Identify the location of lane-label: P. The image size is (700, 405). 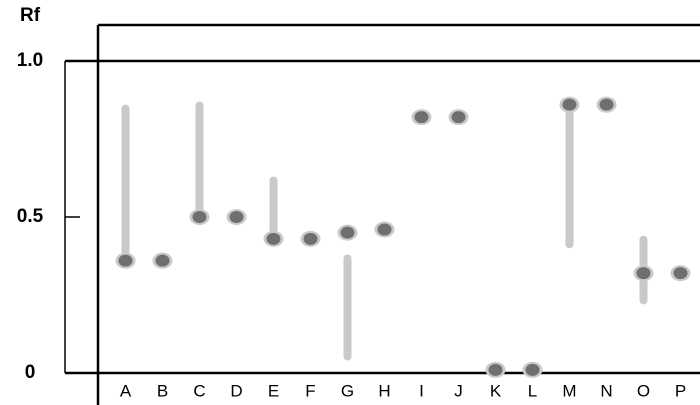
(680, 390).